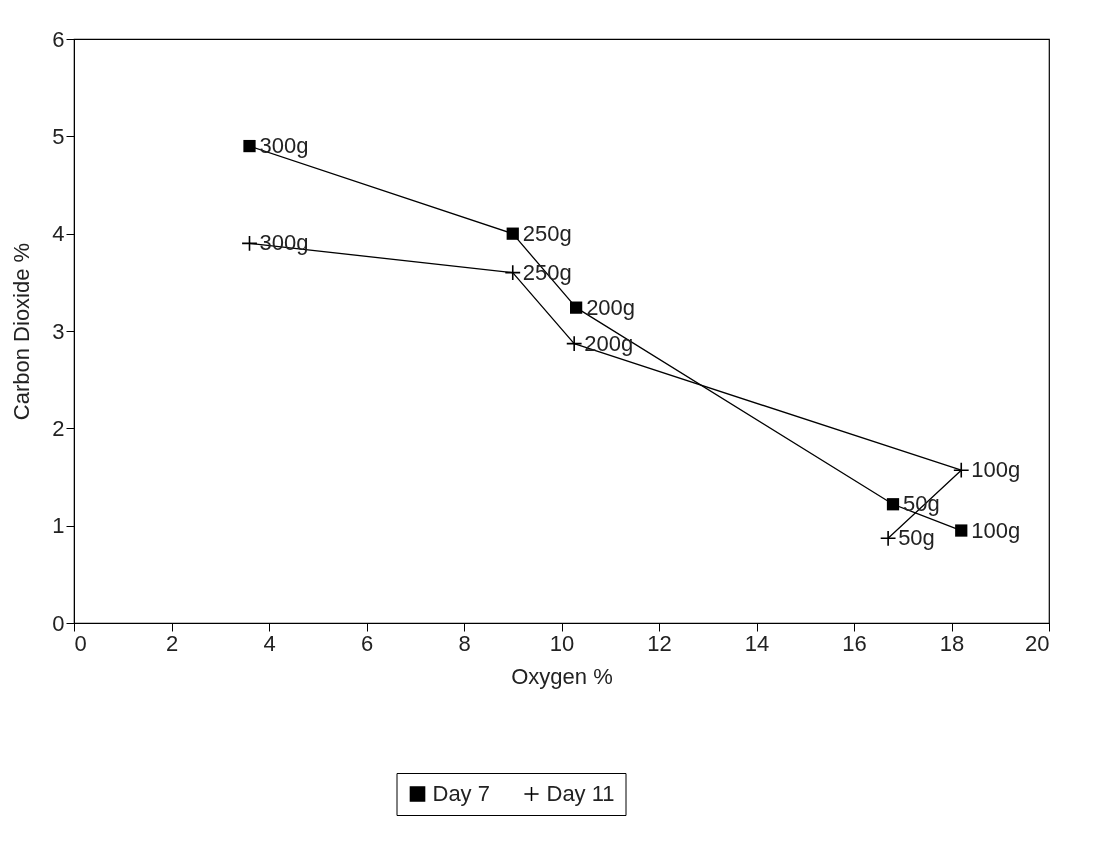 This screenshot has height=850, width=1106. What do you see at coordinates (58, 136) in the screenshot?
I see `y-tick-label: 5` at bounding box center [58, 136].